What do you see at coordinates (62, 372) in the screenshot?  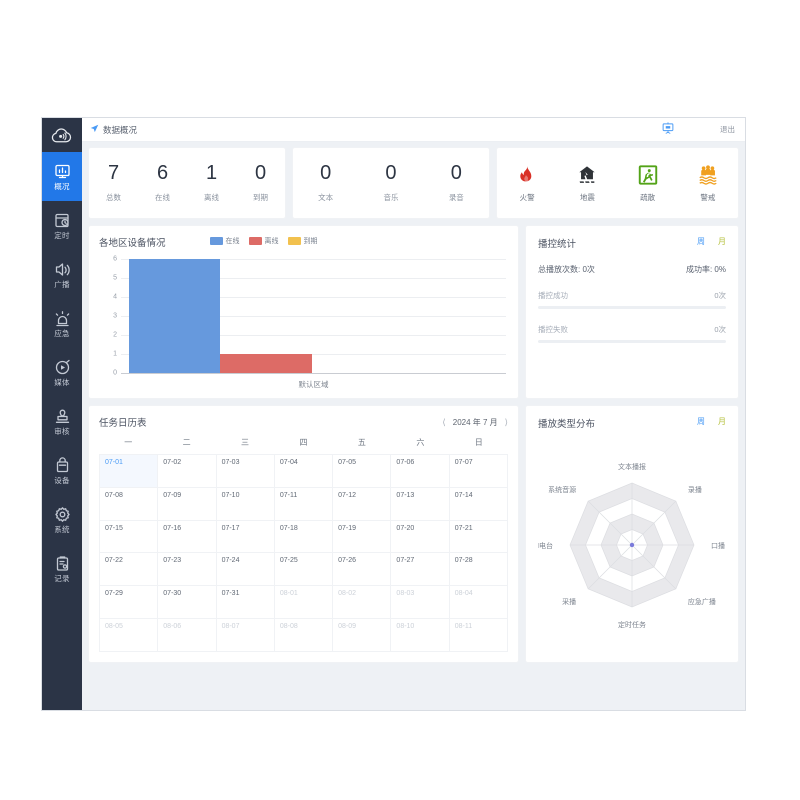 I see `sidebar-item-4: 媒体` at bounding box center [62, 372].